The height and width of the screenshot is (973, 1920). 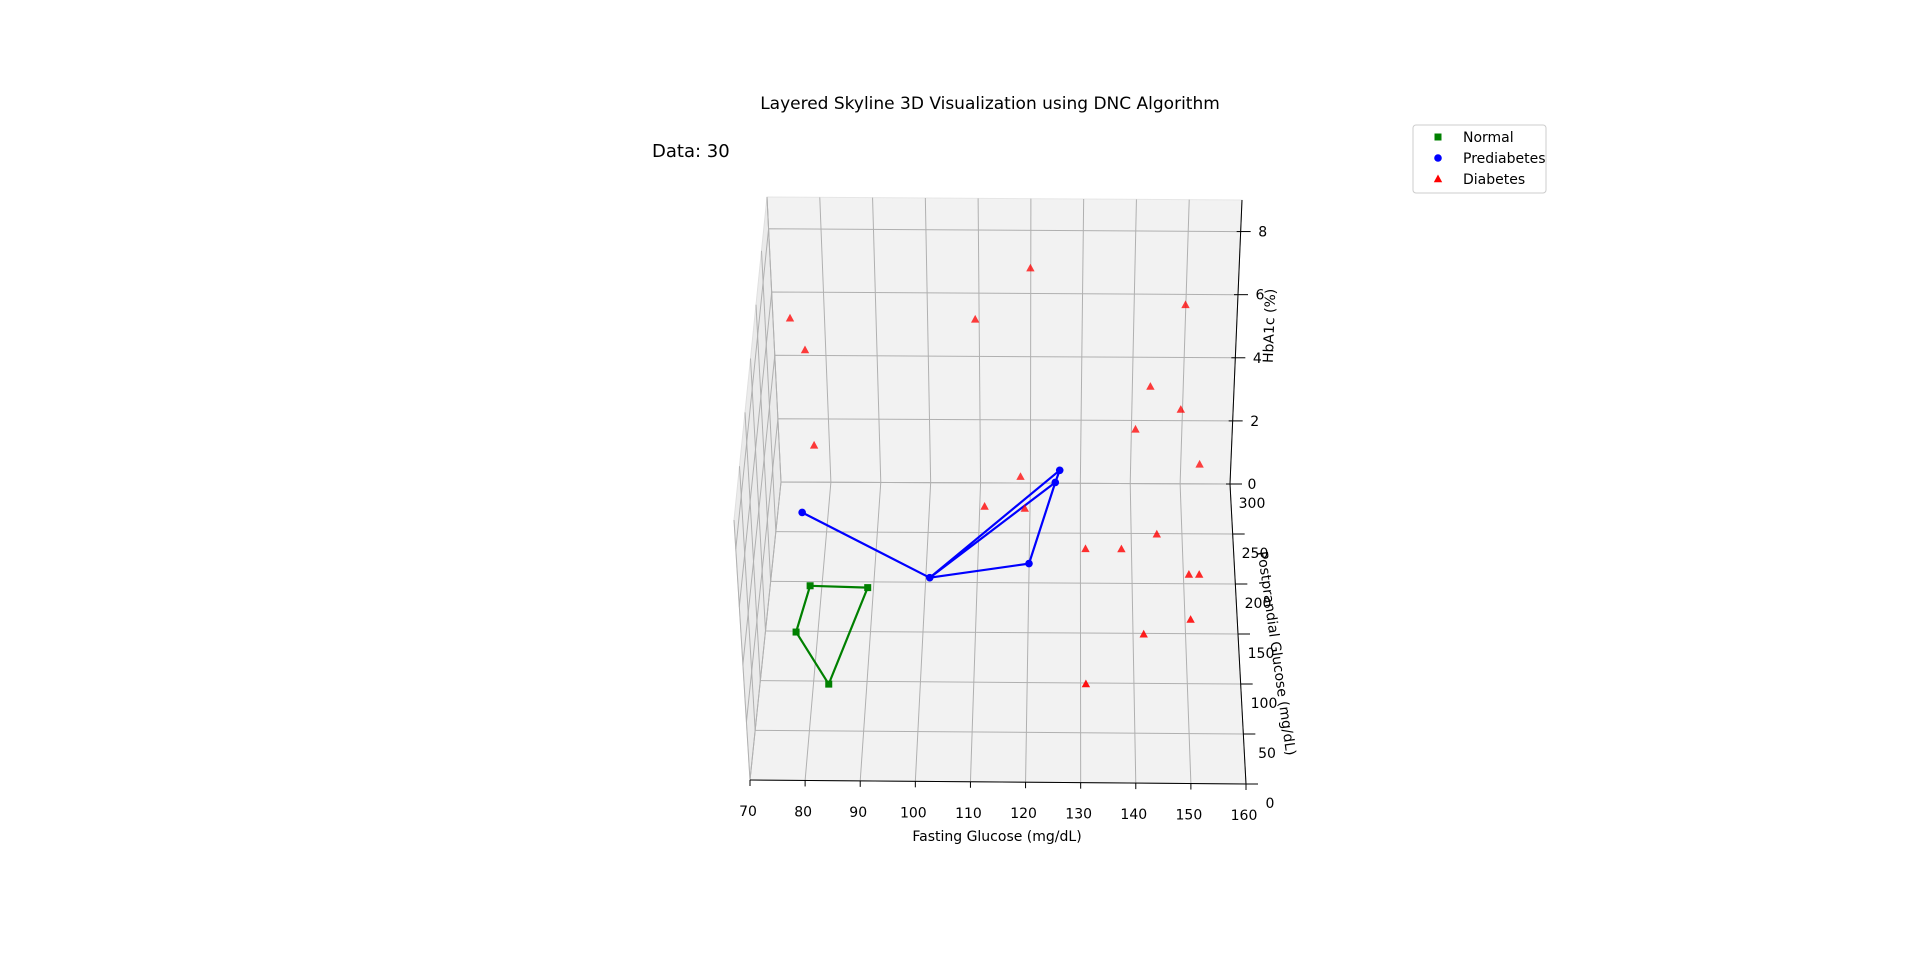 I want to click on x-axis-label: Fasting Glucose (mg/dL), so click(x=996, y=837).